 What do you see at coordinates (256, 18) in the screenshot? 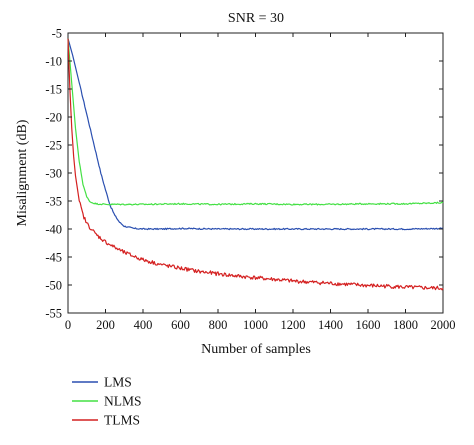
I see `chart-title: SNR = 30` at bounding box center [256, 18].